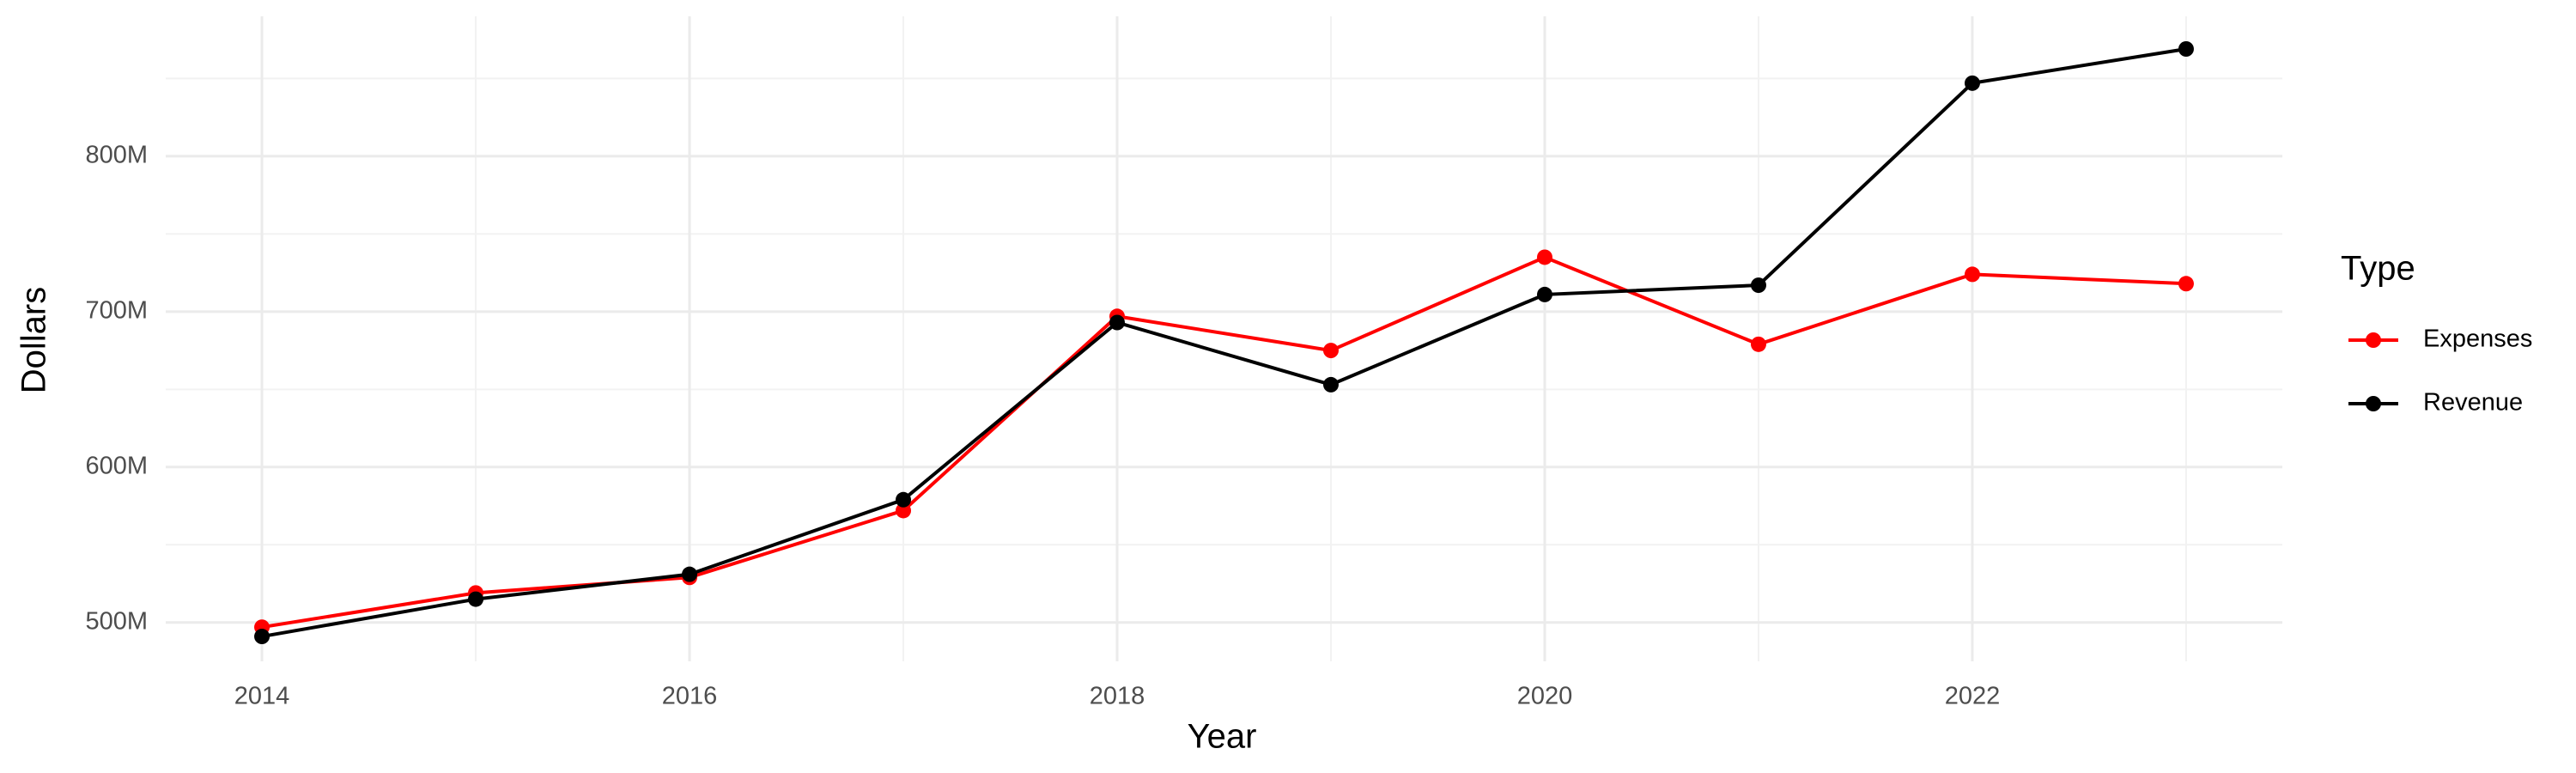 This screenshot has height=773, width=2576. Describe the element at coordinates (117, 465) in the screenshot. I see `y-tick-label: 600M` at that location.